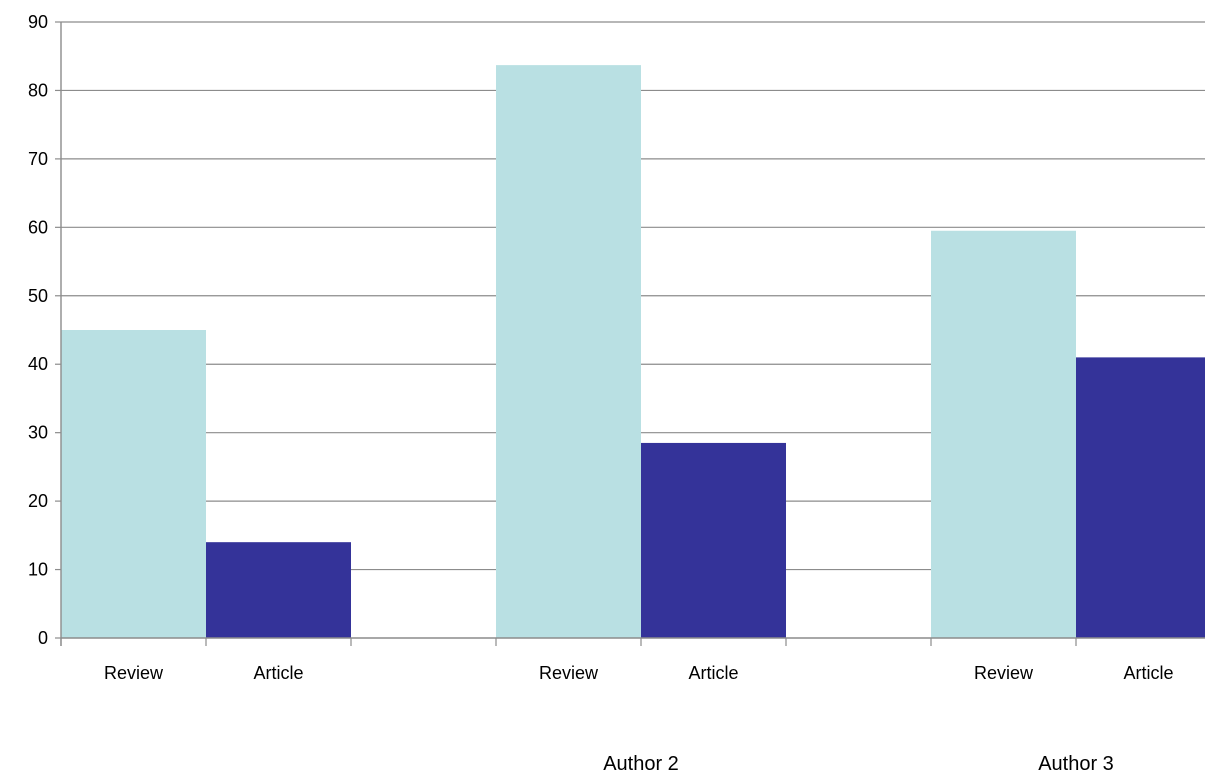 This screenshot has height=776, width=1205. What do you see at coordinates (1076, 764) in the screenshot?
I see `group-label: Author 3` at bounding box center [1076, 764].